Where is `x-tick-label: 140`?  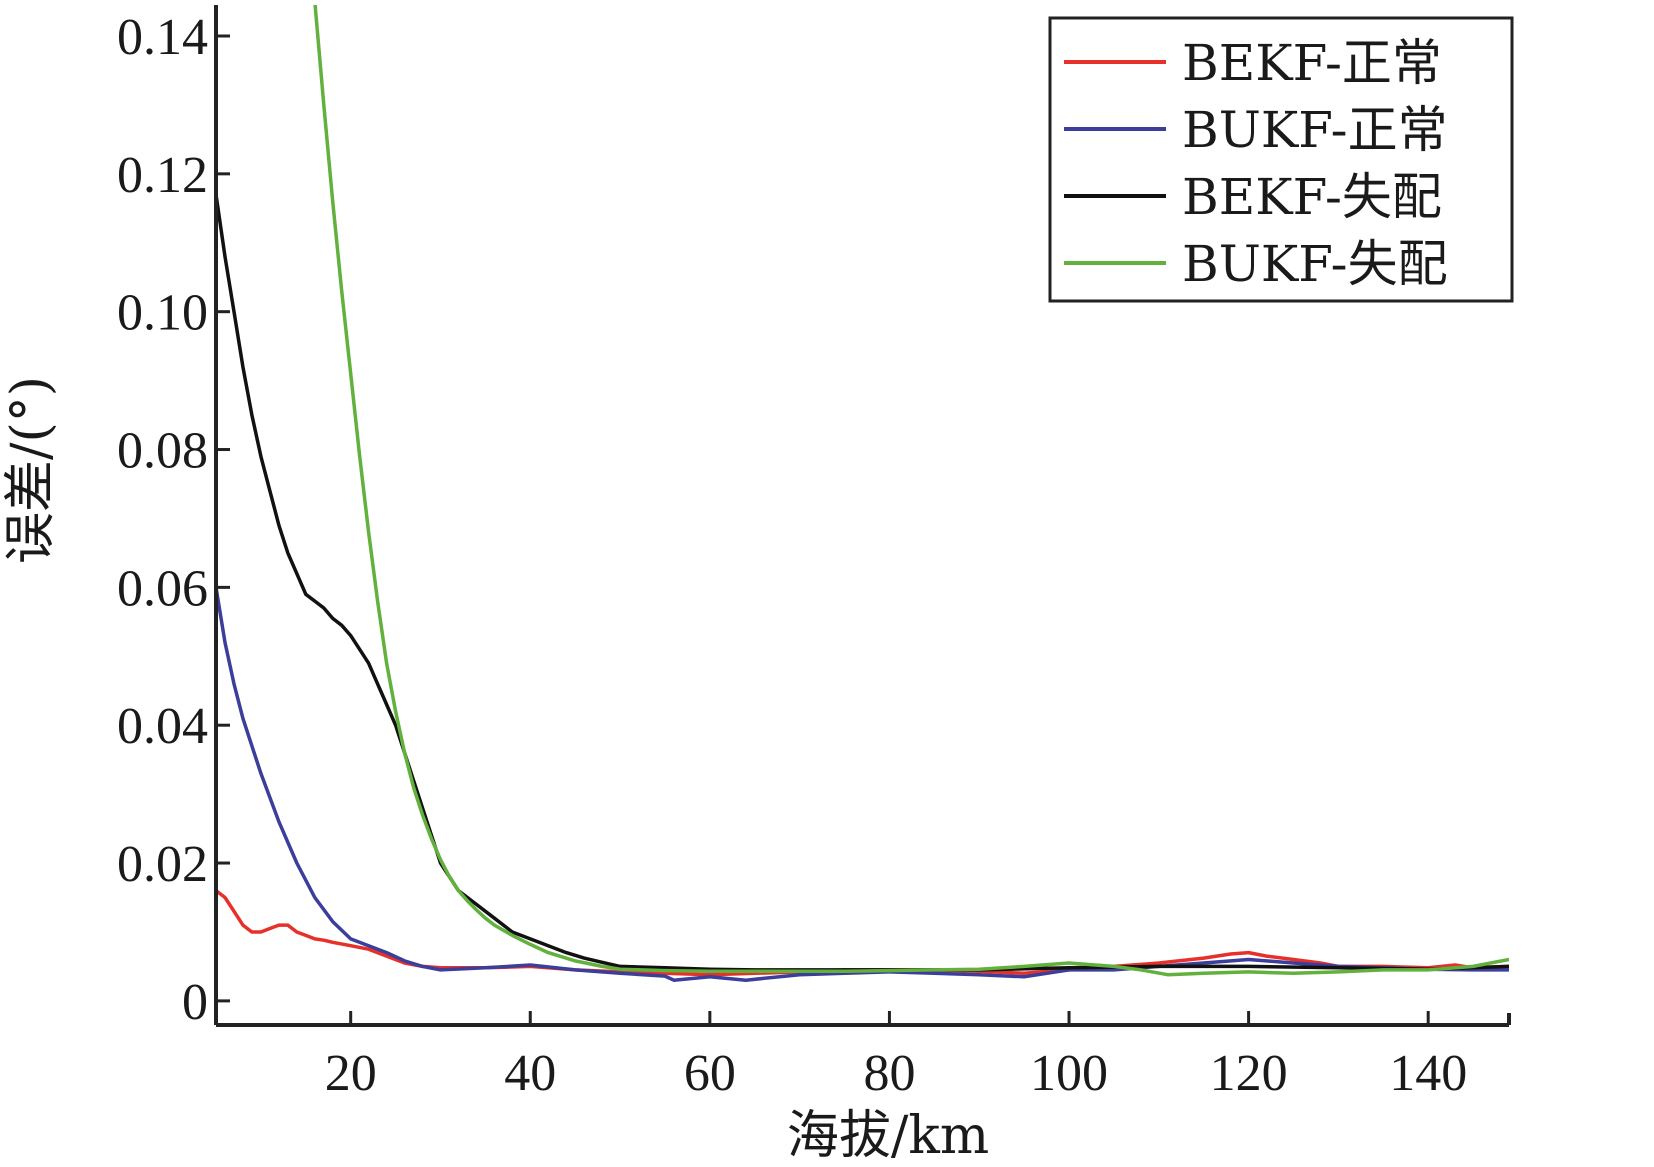
x-tick-label: 140 is located at coordinates (1428, 1073).